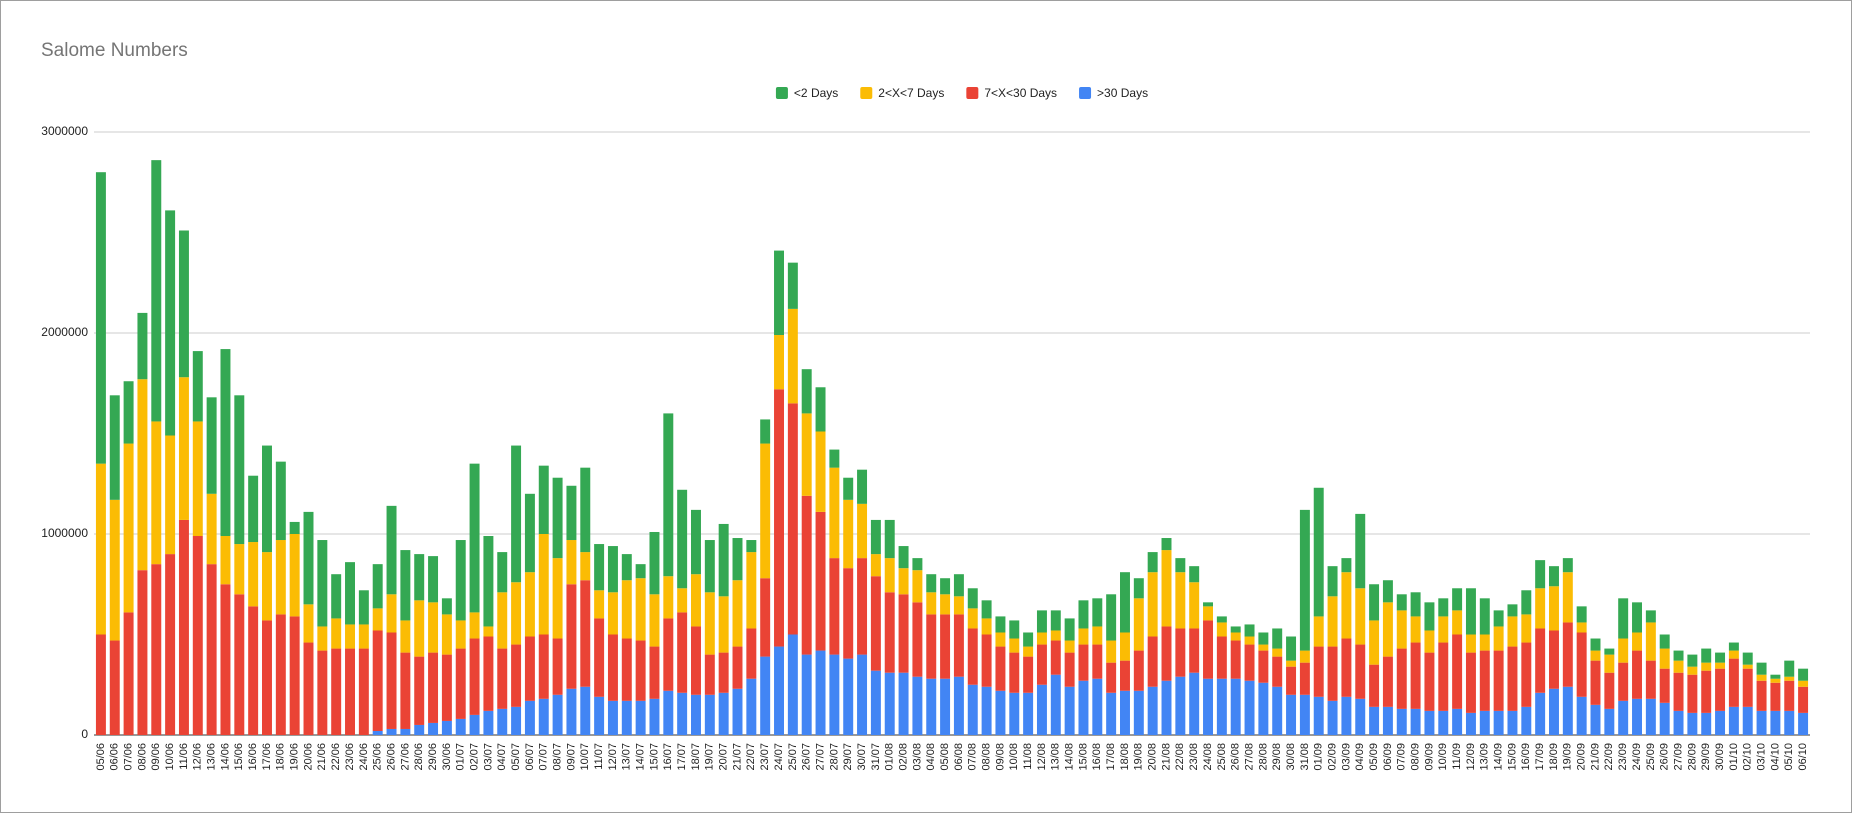  I want to click on x-tick-label: 23/06, so click(350, 757).